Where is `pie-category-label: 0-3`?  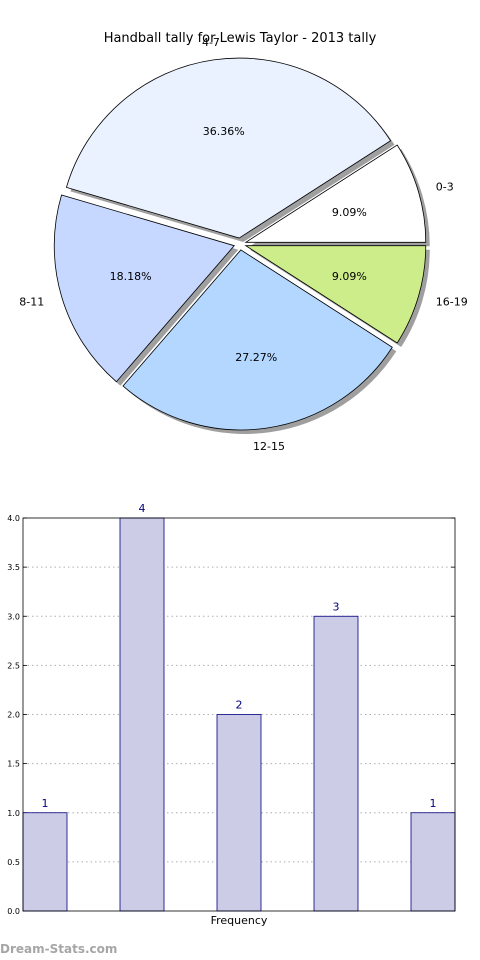
pie-category-label: 0-3 is located at coordinates (445, 187).